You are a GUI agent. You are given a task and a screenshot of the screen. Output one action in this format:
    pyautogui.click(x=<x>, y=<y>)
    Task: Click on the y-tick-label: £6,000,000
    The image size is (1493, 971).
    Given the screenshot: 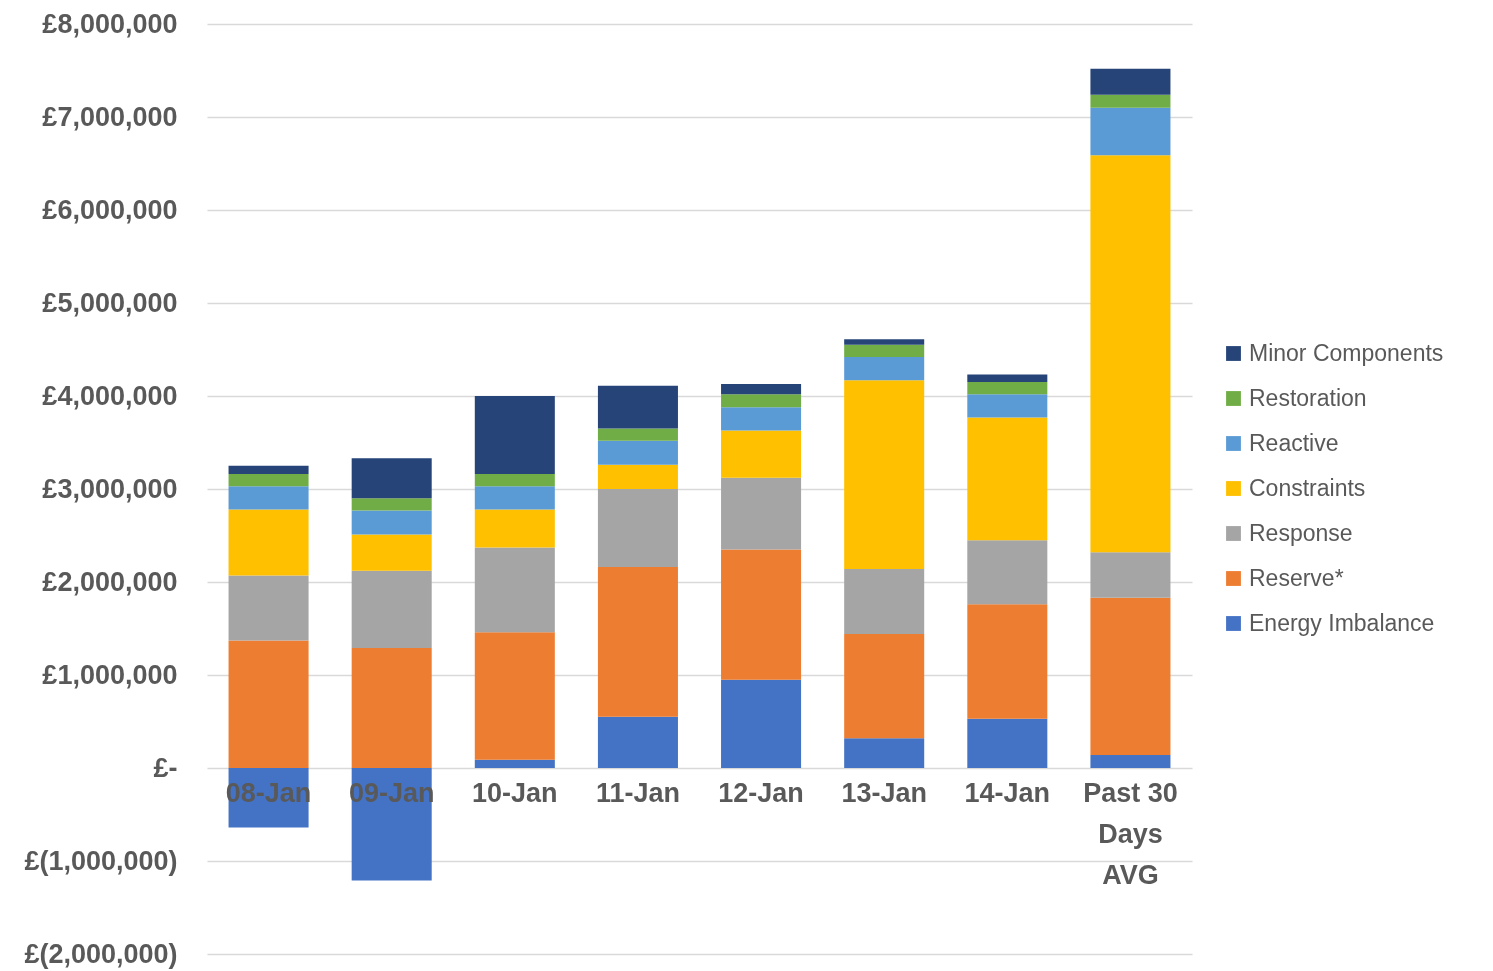 What is the action you would take?
    pyautogui.click(x=110, y=209)
    